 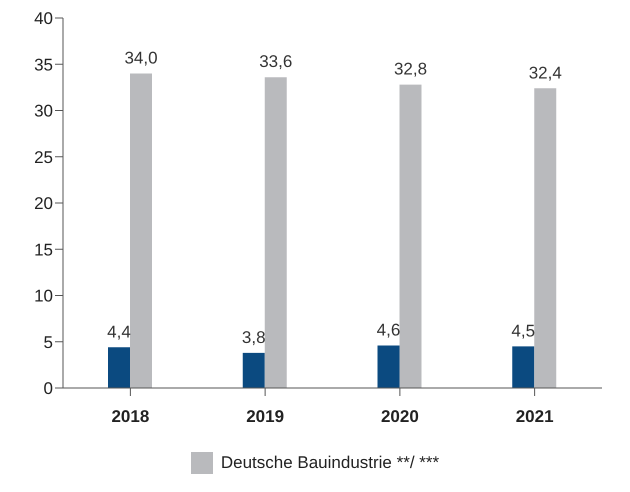 I want to click on data-label: 32,8, so click(x=411, y=69).